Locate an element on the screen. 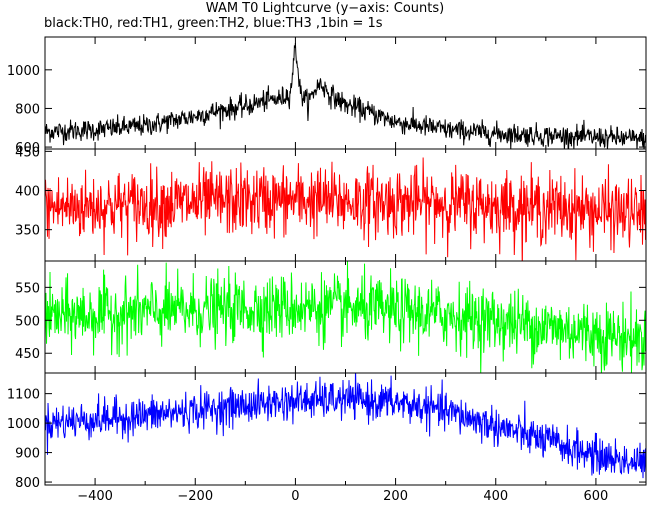  y-tick-label: 350 is located at coordinates (27, 231).